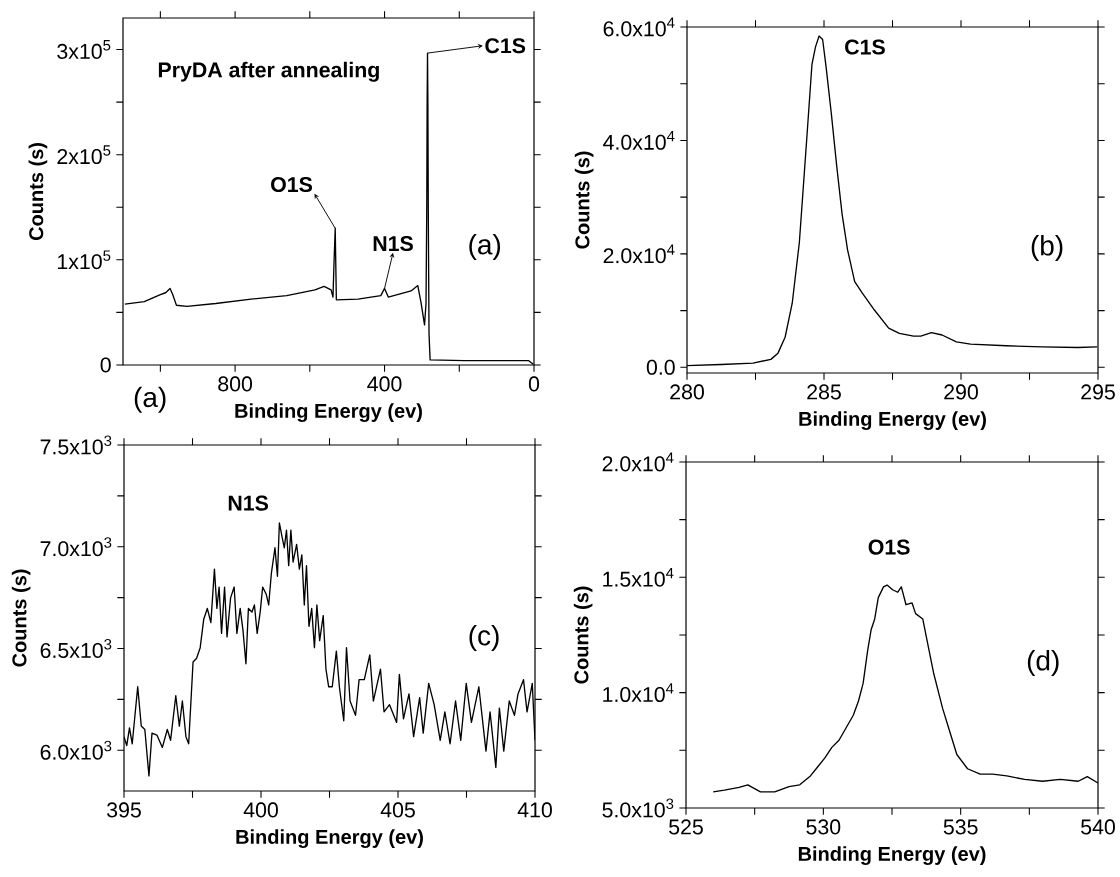 This screenshot has width=1120, height=877. What do you see at coordinates (84, 49) in the screenshot?
I see `y-tick-label: 3x10$^{5}$` at bounding box center [84, 49].